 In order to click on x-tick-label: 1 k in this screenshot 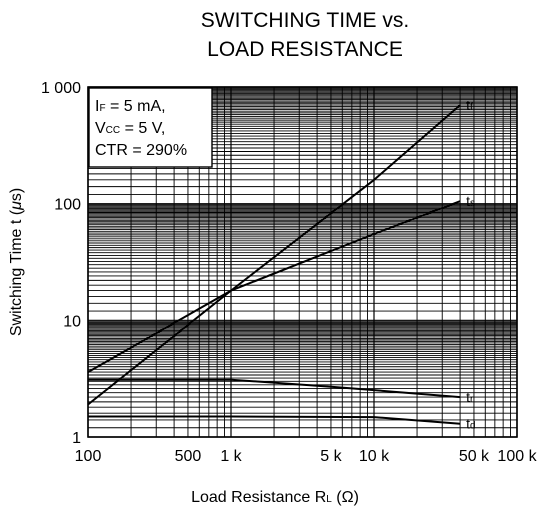, I will do `click(231, 456)`.